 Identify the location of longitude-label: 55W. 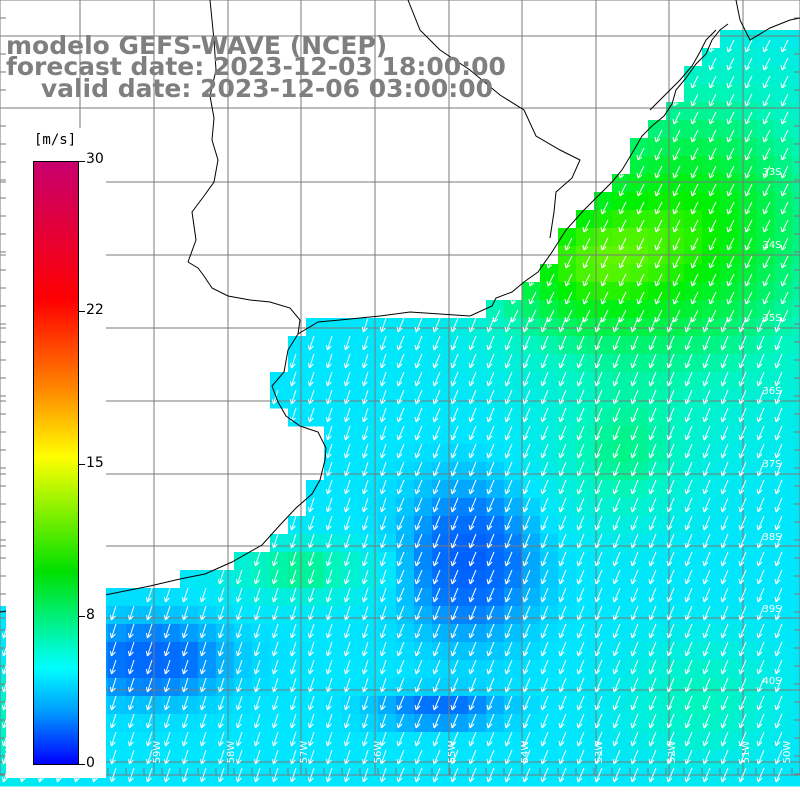
(452, 752).